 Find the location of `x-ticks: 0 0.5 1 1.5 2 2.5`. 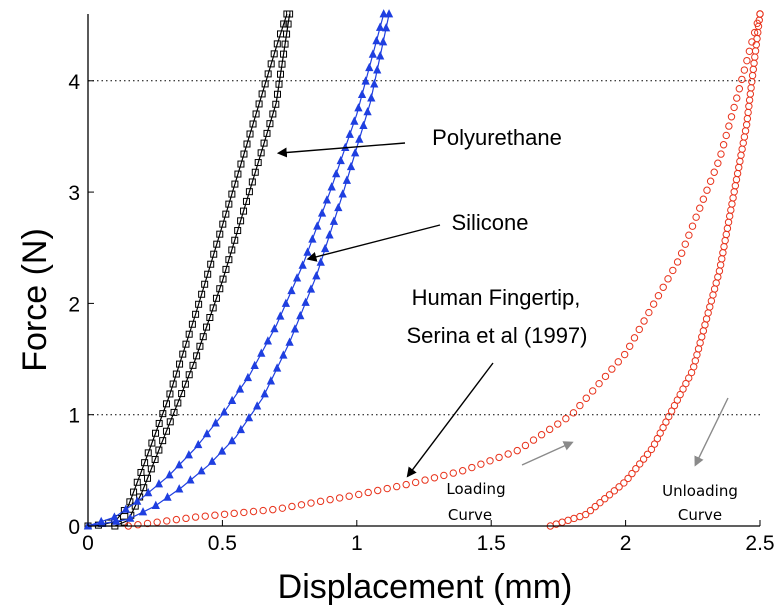

x-ticks: 0 0.5 1 1.5 2 2.5 is located at coordinates (428, 537).